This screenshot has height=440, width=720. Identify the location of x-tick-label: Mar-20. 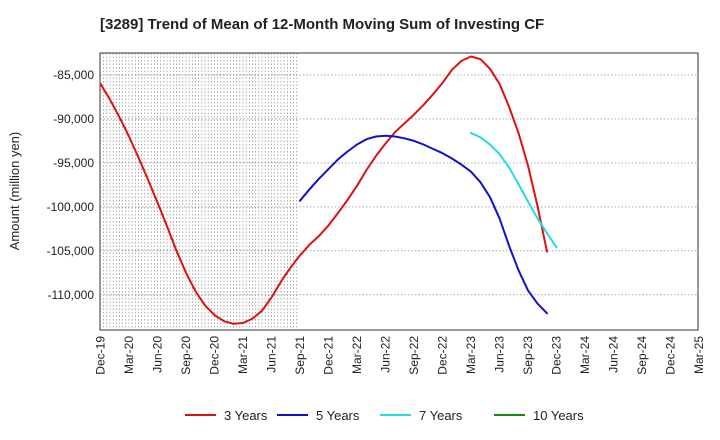
(129, 355).